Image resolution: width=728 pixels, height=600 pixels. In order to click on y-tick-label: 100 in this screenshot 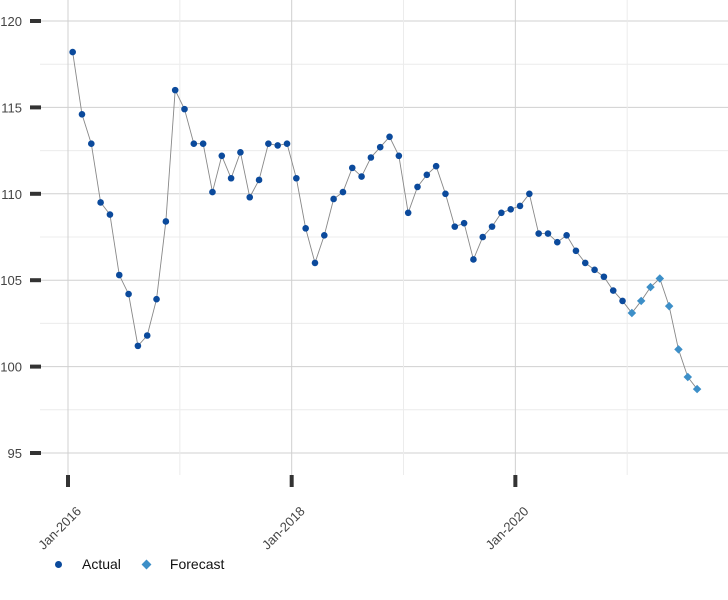, I will do `click(11, 367)`.